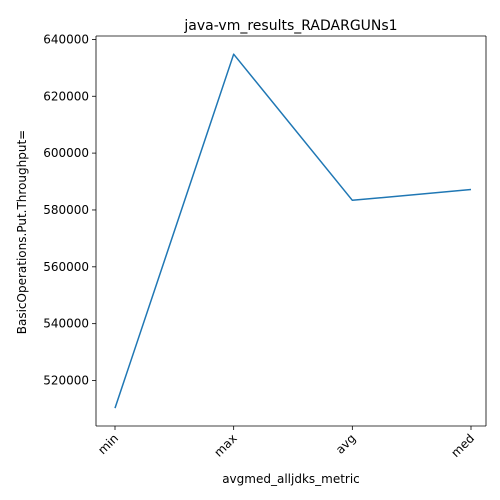 The width and height of the screenshot is (500, 500). I want to click on y-tick-label: 540000, so click(66, 324).